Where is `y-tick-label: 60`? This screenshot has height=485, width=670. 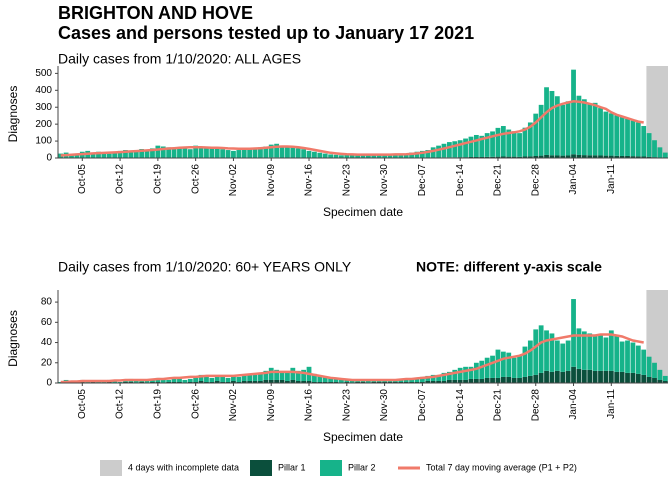
y-tick-label: 60 is located at coordinates (47, 322).